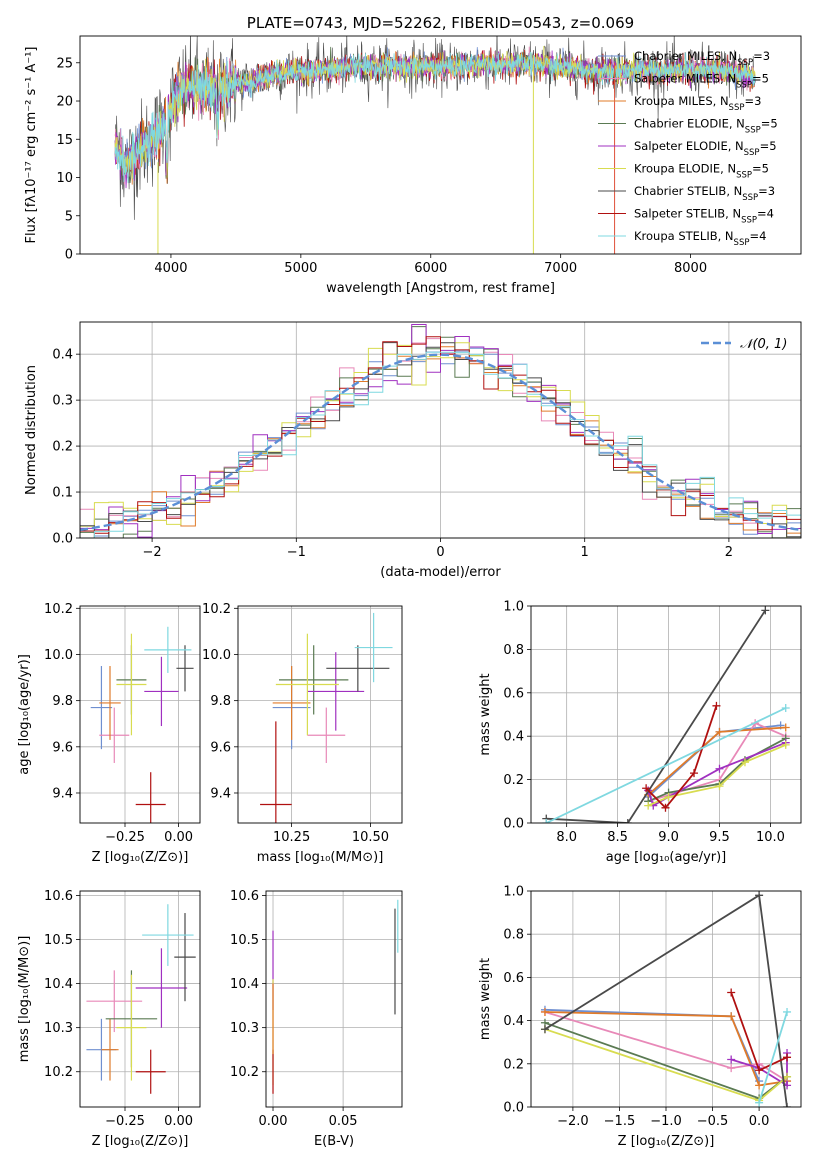  Describe the element at coordinates (440, 572) in the screenshot. I see `x-axis-label: (data-model)/error` at that location.